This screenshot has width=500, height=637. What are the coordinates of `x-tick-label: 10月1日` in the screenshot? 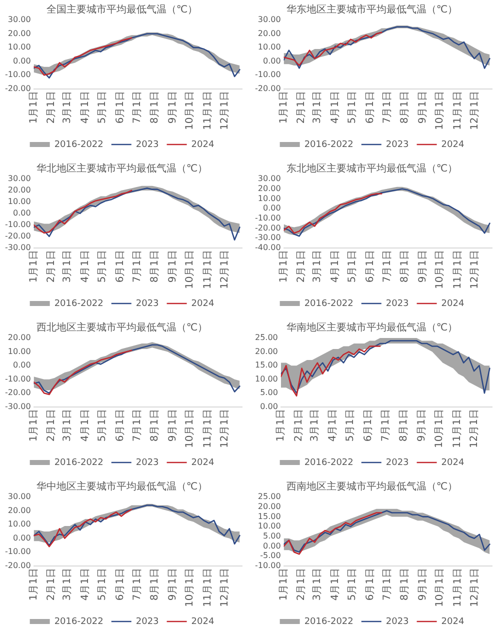 It's located at (439, 428).